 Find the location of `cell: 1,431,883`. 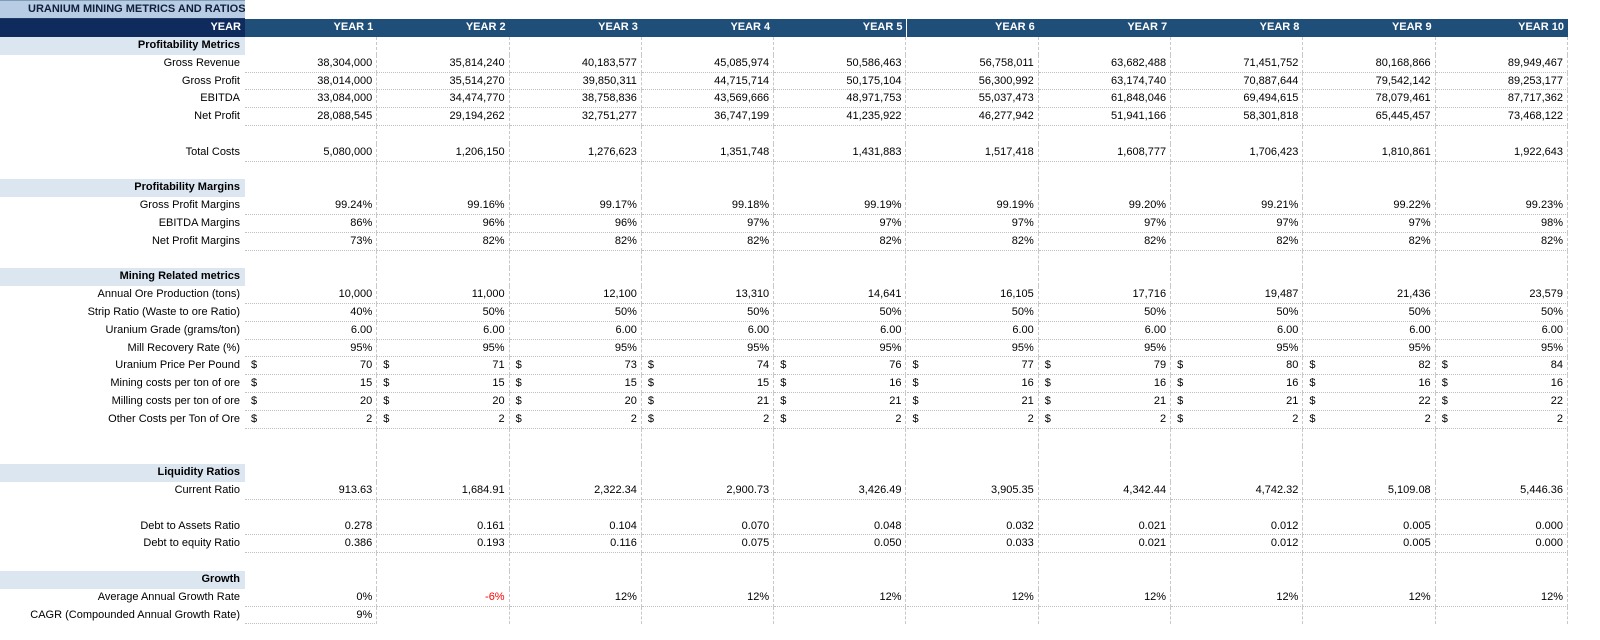

cell: 1,431,883 is located at coordinates (840, 152).